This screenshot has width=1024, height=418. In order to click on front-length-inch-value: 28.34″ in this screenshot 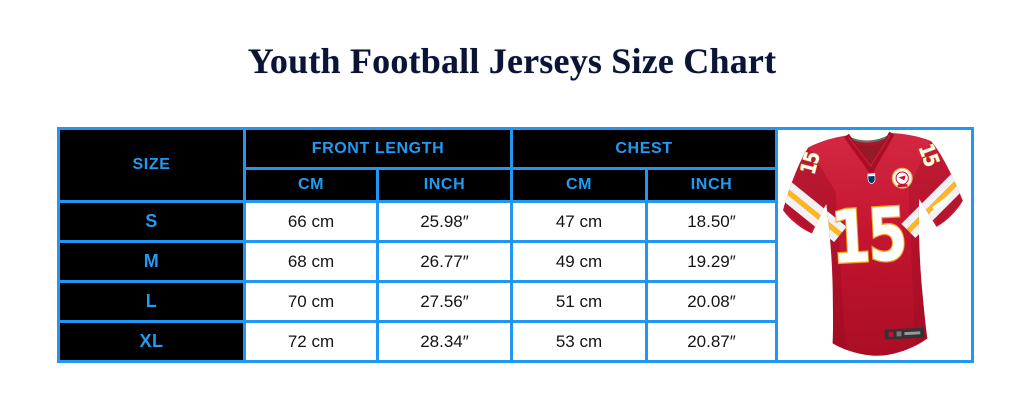, I will do `click(444, 341)`.